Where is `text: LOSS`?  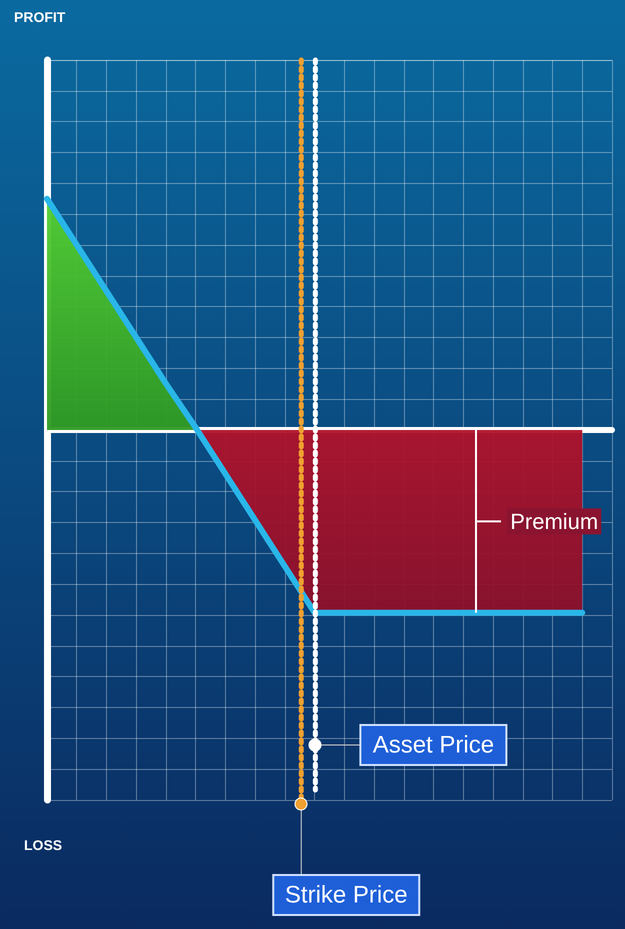 text: LOSS is located at coordinates (43, 845).